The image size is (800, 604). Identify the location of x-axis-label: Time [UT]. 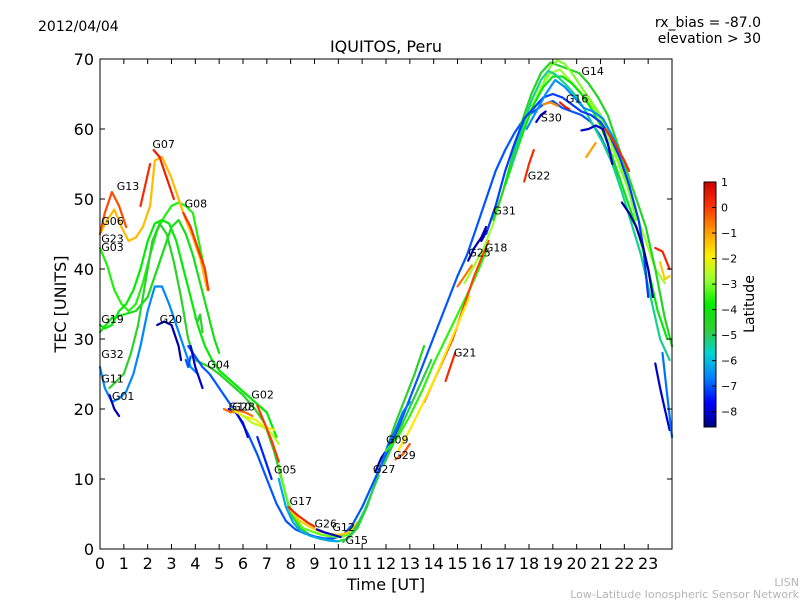
(385, 584).